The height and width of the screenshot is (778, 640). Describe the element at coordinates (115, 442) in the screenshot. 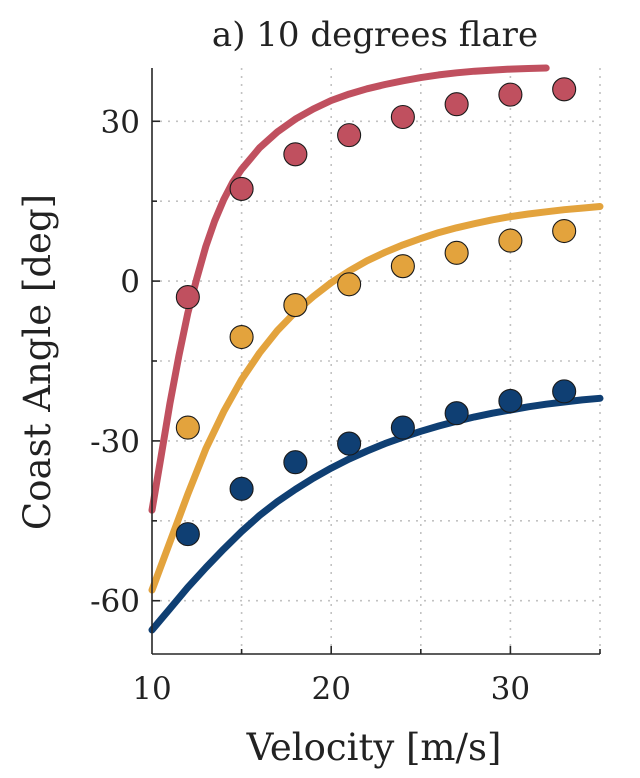

I see `y-tick-label: -30` at that location.